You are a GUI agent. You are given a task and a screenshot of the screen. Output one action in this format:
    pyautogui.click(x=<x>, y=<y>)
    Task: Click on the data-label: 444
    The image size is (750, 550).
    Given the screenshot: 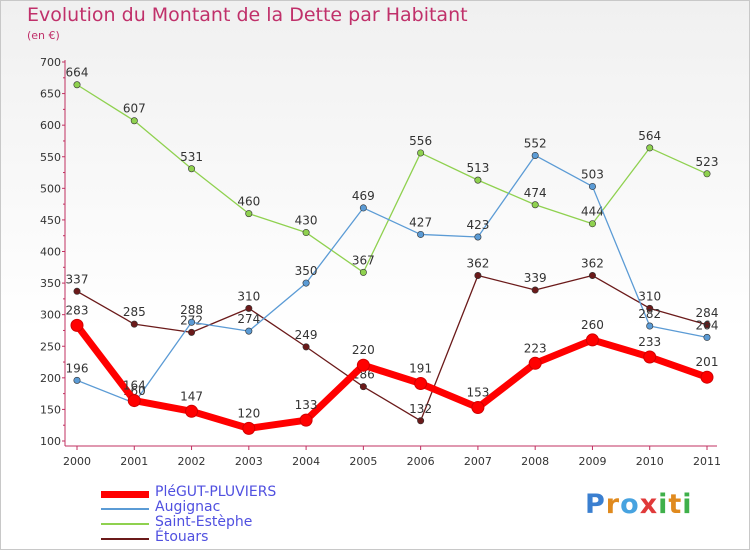 What is the action you would take?
    pyautogui.click(x=592, y=212)
    